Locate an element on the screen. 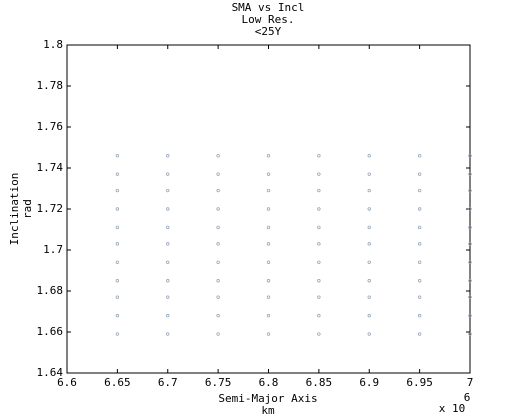  x-tick-label: 6.75 is located at coordinates (218, 382).